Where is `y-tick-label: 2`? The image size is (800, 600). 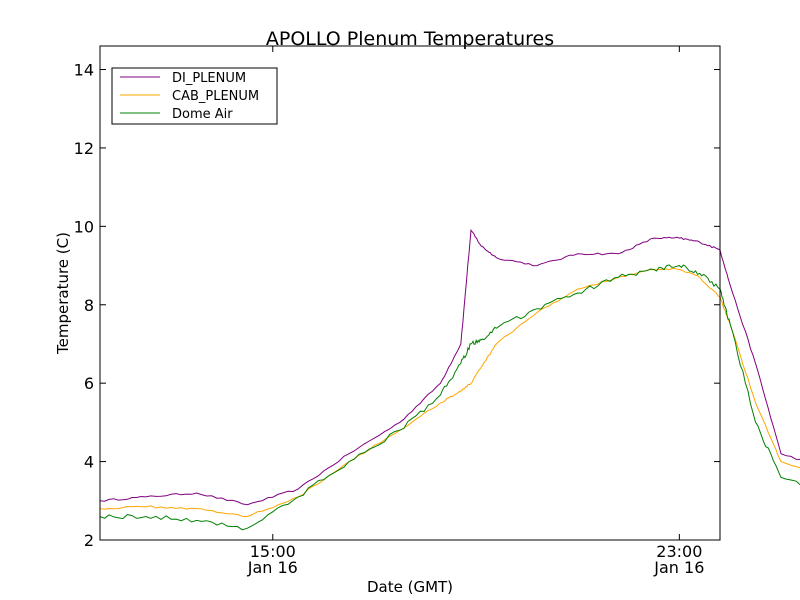 y-tick-label: 2 is located at coordinates (89, 540).